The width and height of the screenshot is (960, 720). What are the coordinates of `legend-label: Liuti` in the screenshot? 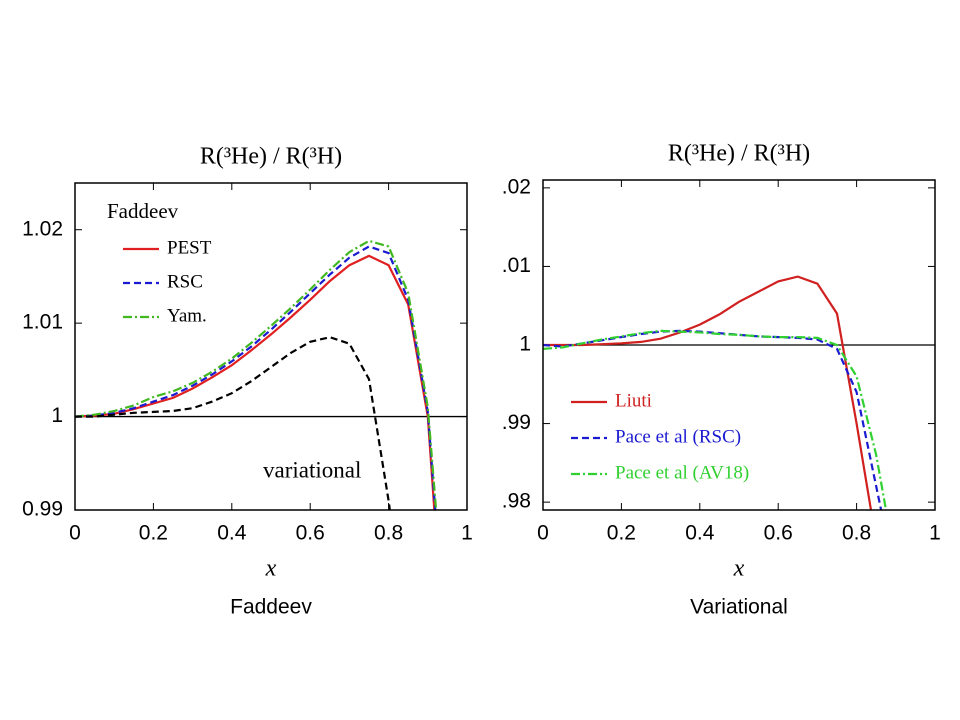 It's located at (633, 400).